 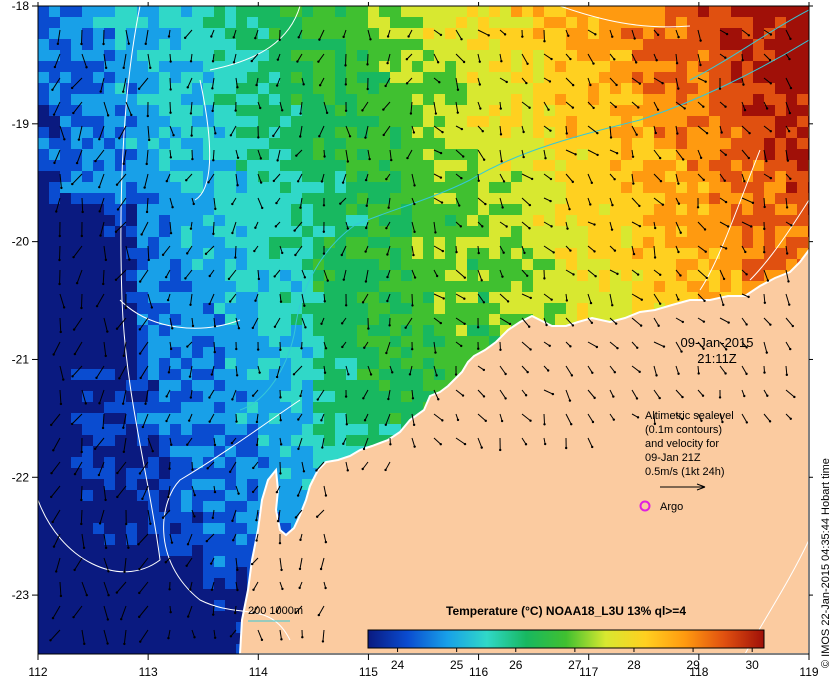 What do you see at coordinates (634, 665) in the screenshot?
I see `colorbar-tick-label: 28` at bounding box center [634, 665].